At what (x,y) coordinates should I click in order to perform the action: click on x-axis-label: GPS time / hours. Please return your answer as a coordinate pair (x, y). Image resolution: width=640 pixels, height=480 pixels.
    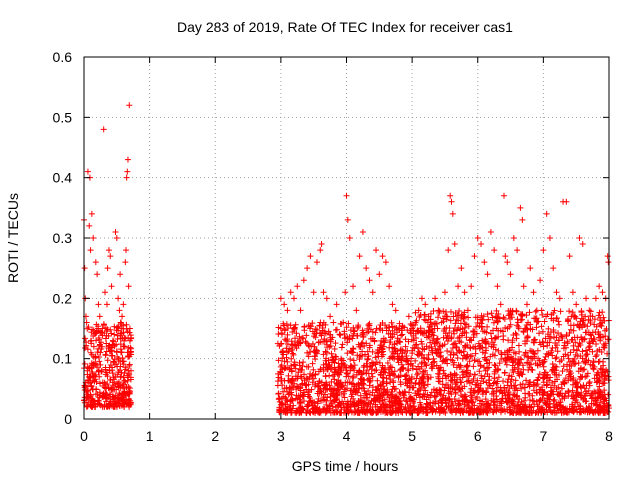
    Looking at the image, I should click on (345, 466).